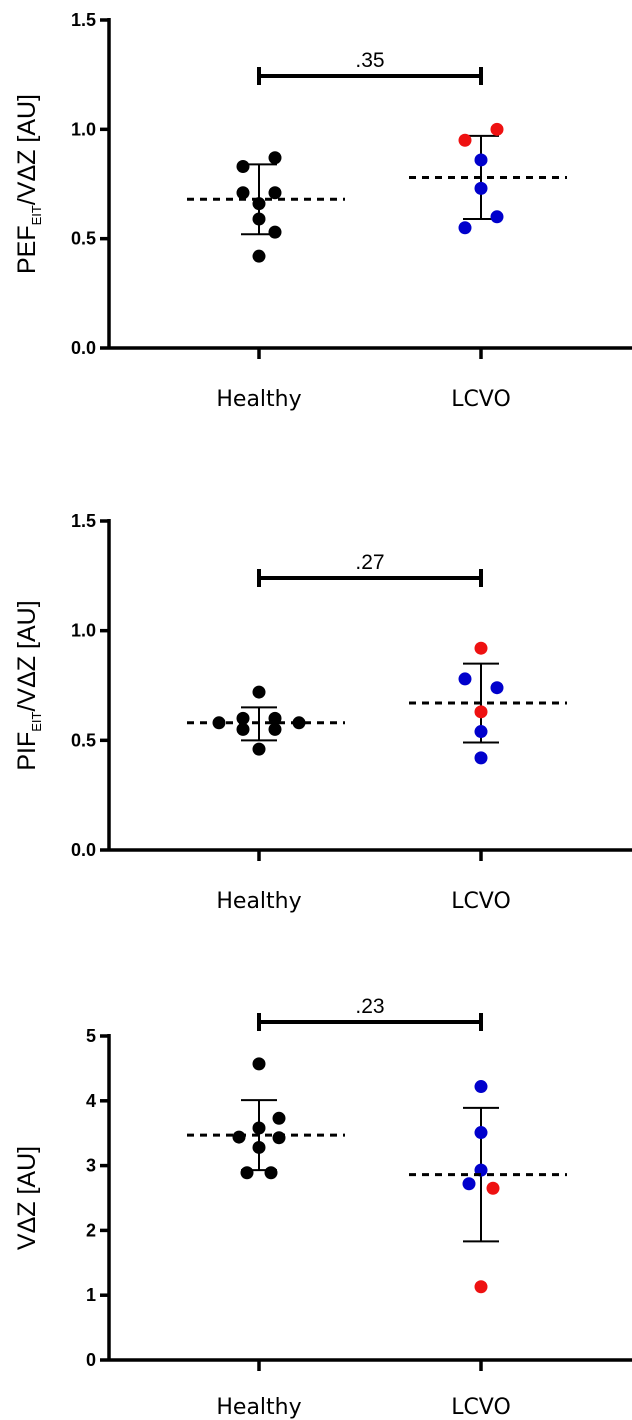 This screenshot has height=1420, width=632. What do you see at coordinates (27, 249) in the screenshot?
I see `y-axis-title-main: PEF` at bounding box center [27, 249].